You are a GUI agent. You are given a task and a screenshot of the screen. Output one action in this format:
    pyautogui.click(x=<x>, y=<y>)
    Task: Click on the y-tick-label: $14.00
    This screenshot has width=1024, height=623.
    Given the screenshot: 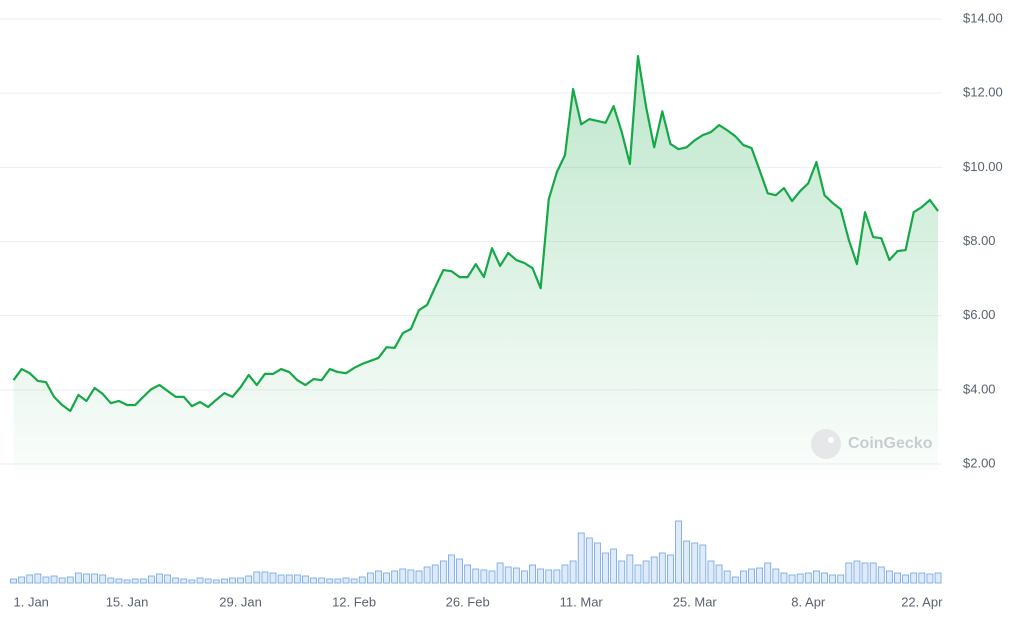 What is the action you would take?
    pyautogui.click(x=983, y=17)
    